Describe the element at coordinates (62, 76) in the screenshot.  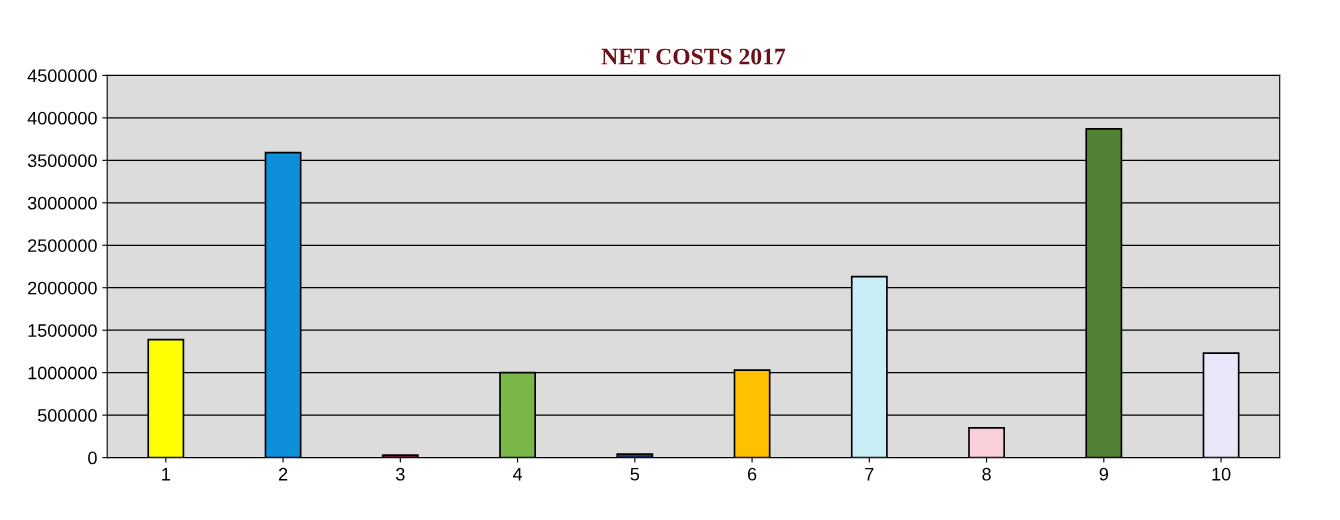
I see `y-tick-label: 4500000` at that location.